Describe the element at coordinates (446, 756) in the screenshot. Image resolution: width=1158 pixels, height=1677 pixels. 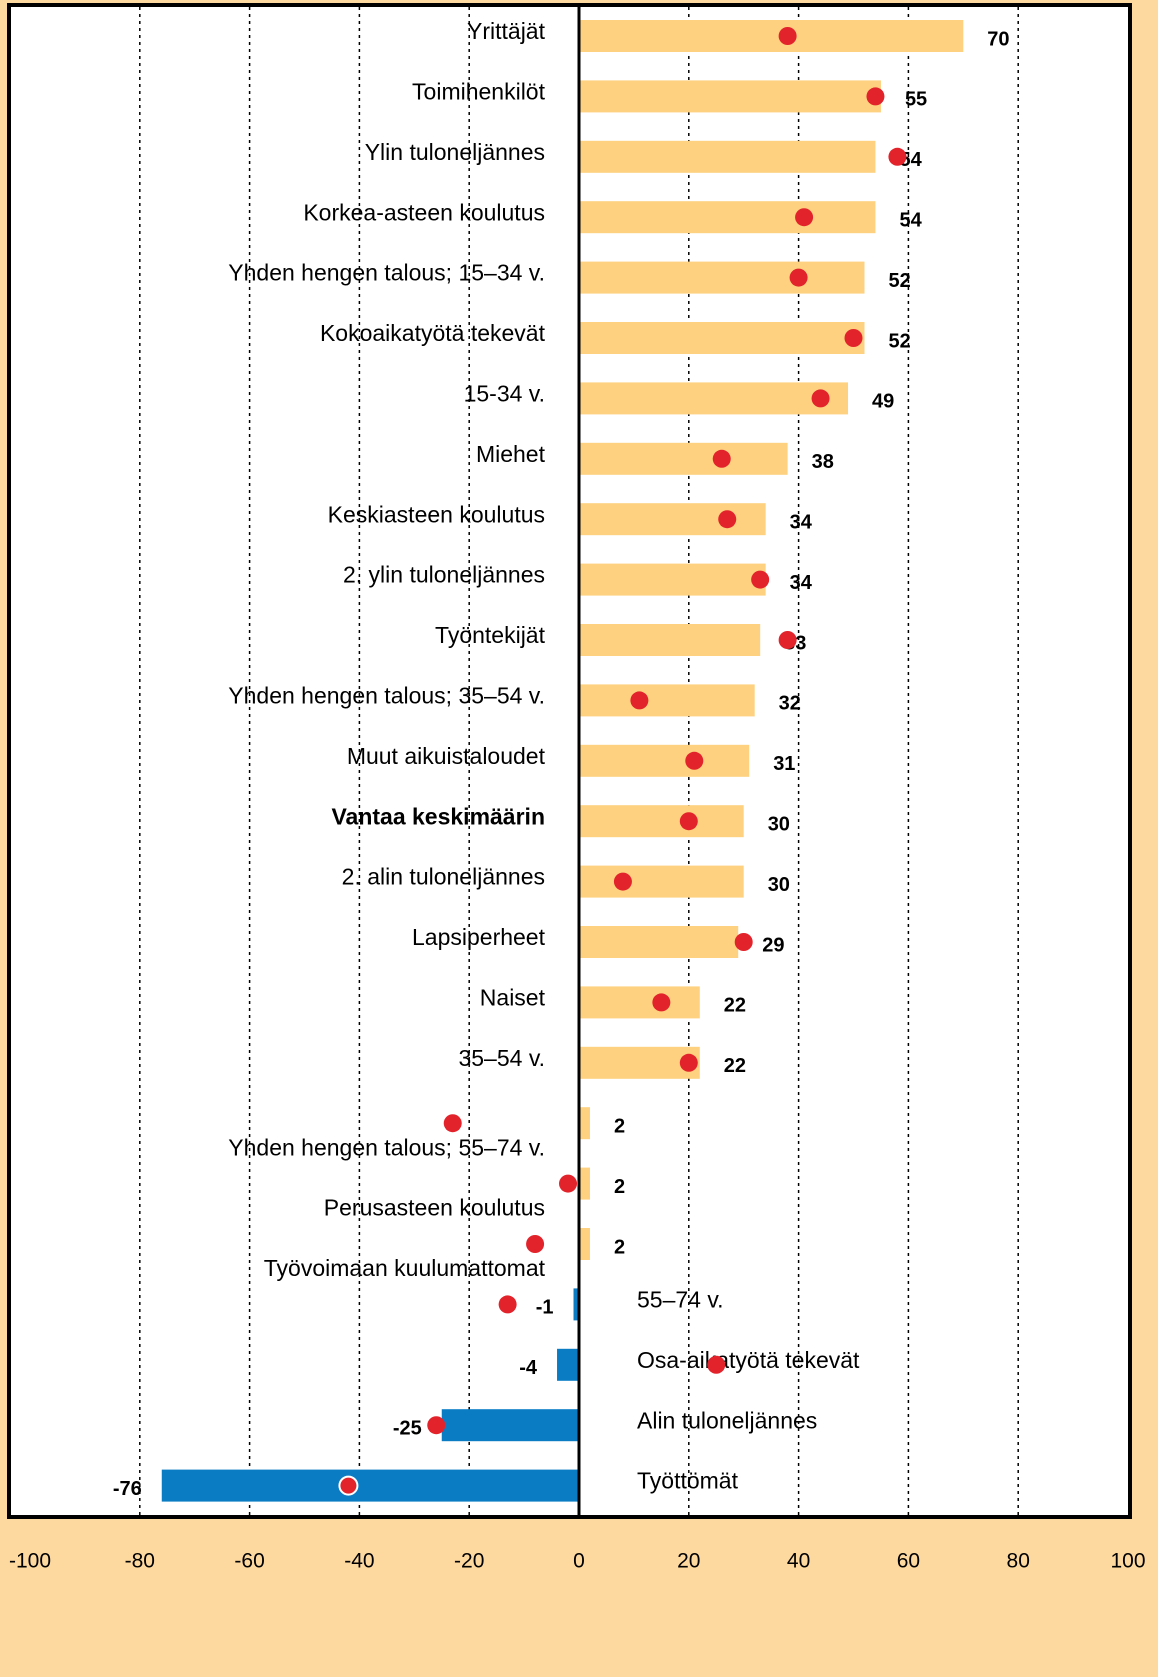
I see `category-label: Muut aikuistaloudet` at that location.